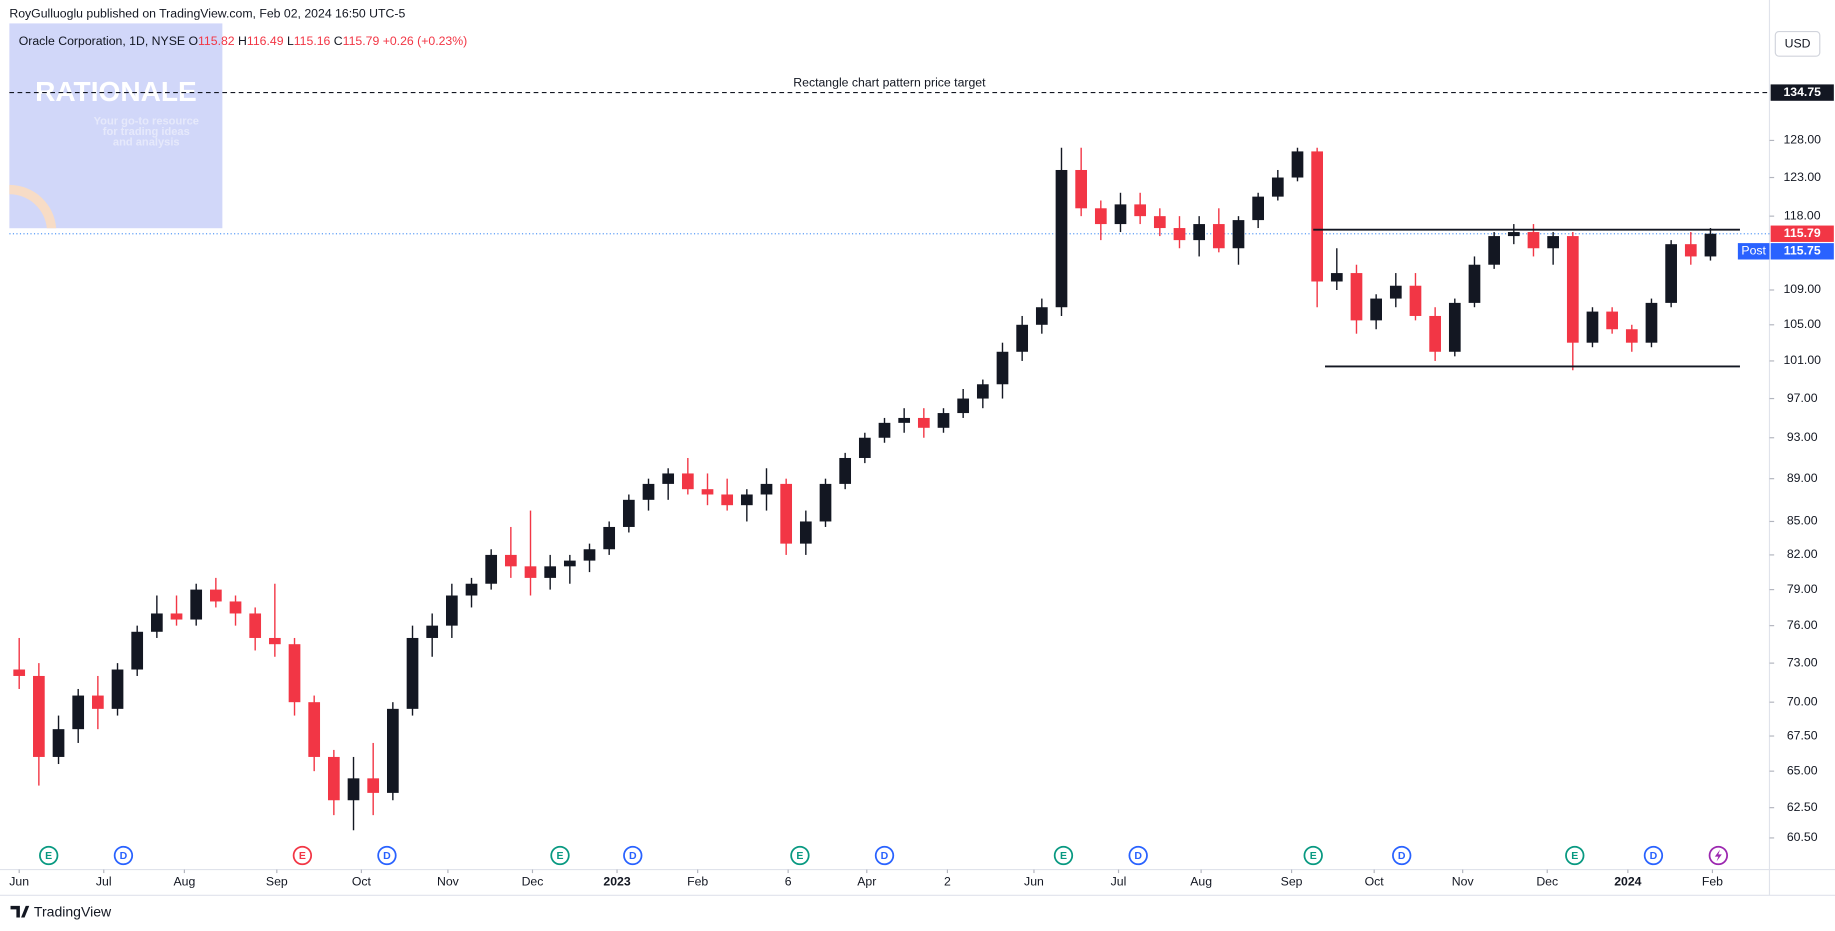 This screenshot has height=931, width=1835. I want to click on y-tick-label: 67.50, so click(1802, 735).